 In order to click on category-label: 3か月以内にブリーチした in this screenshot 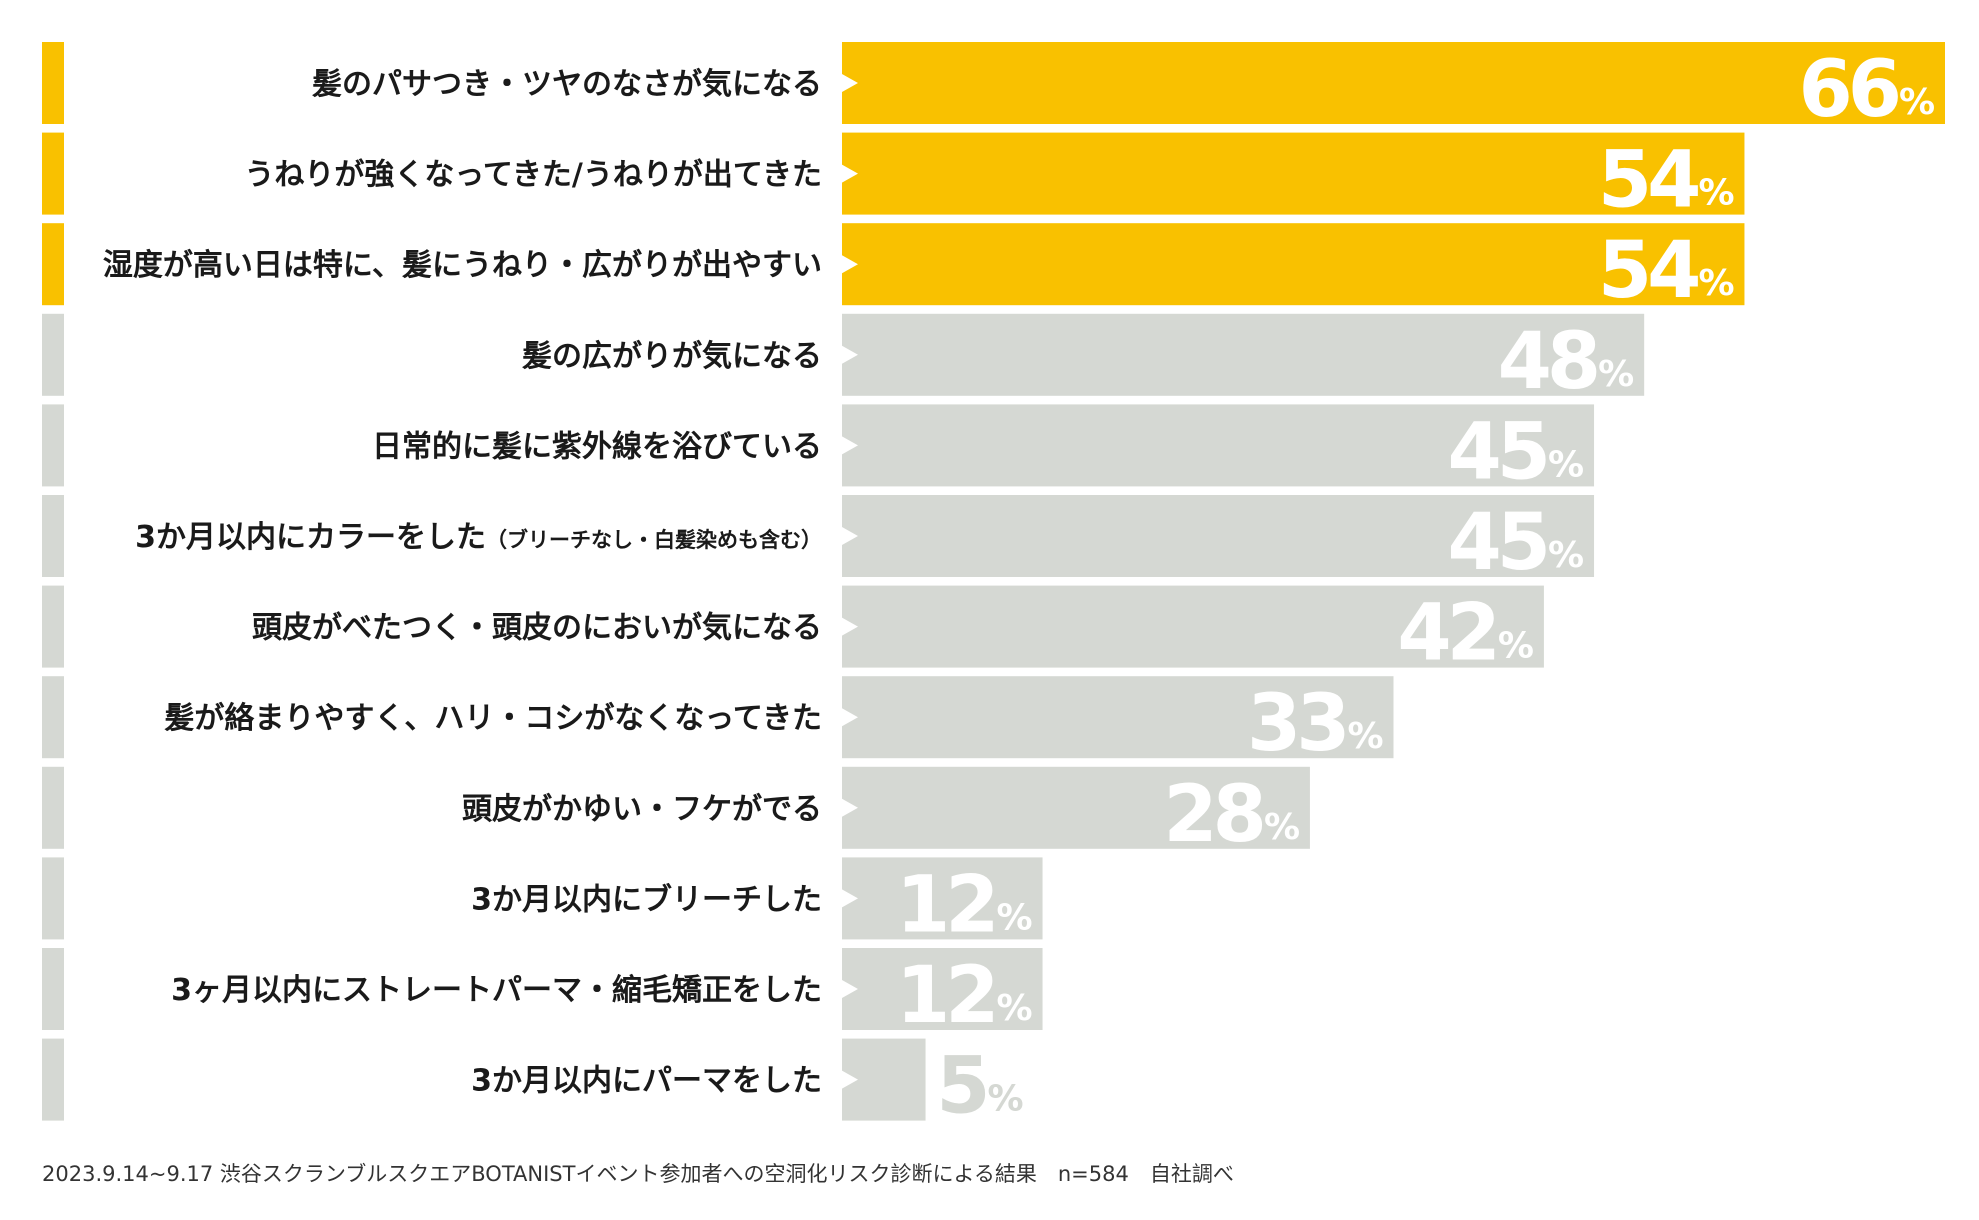, I will do `click(646, 899)`.